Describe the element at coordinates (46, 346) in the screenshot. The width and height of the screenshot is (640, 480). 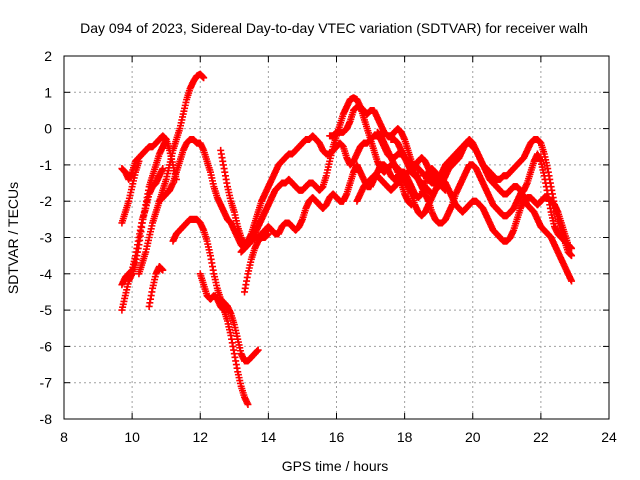
I see `y-tick-label: -6` at that location.